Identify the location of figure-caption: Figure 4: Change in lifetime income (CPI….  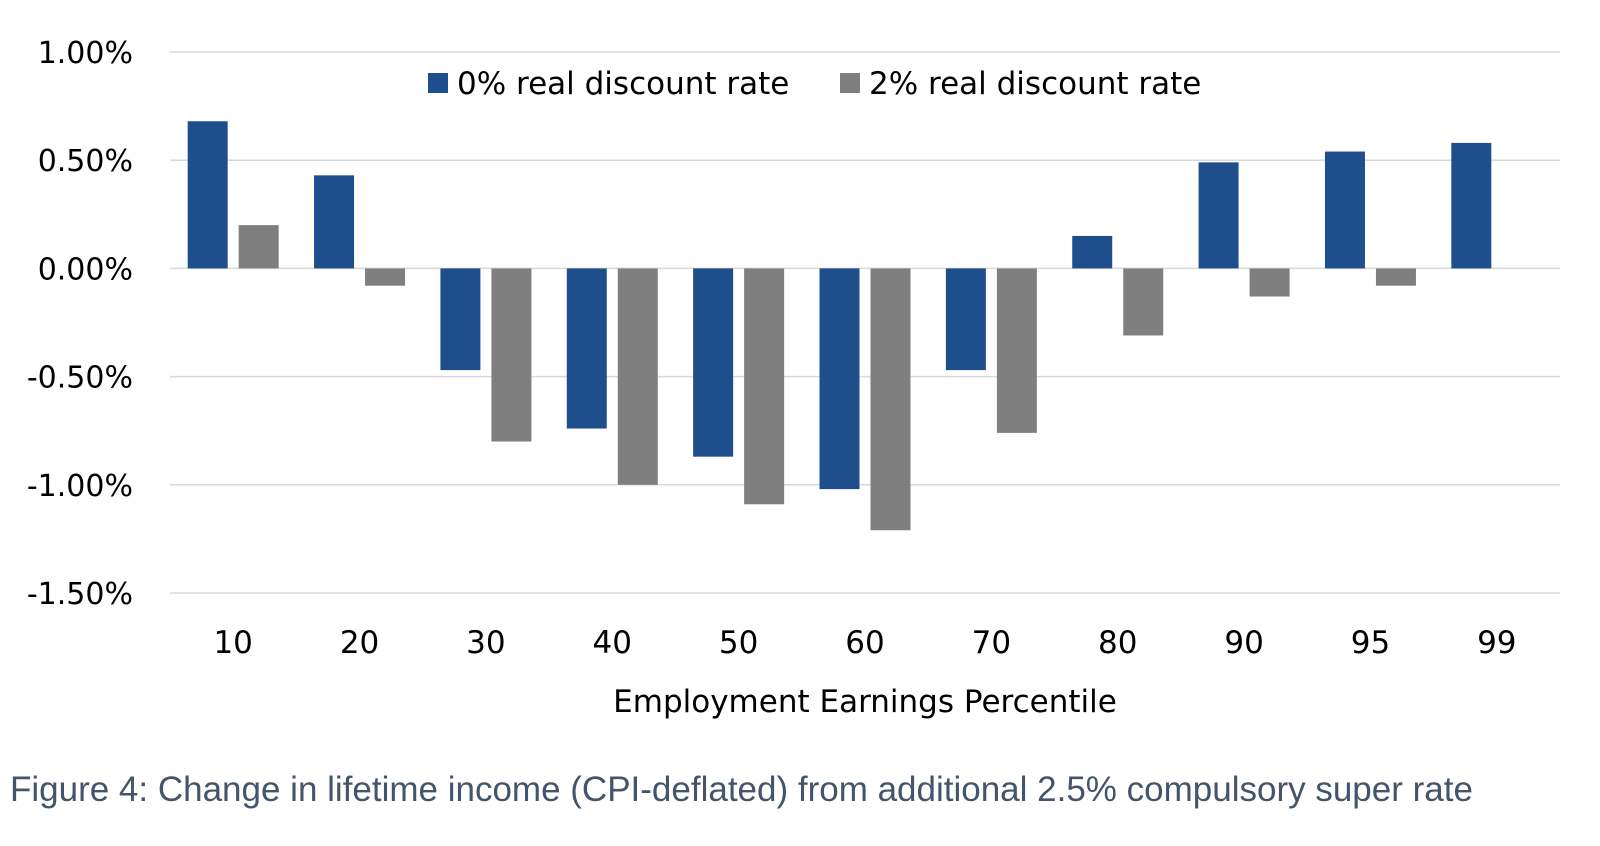
(741, 789).